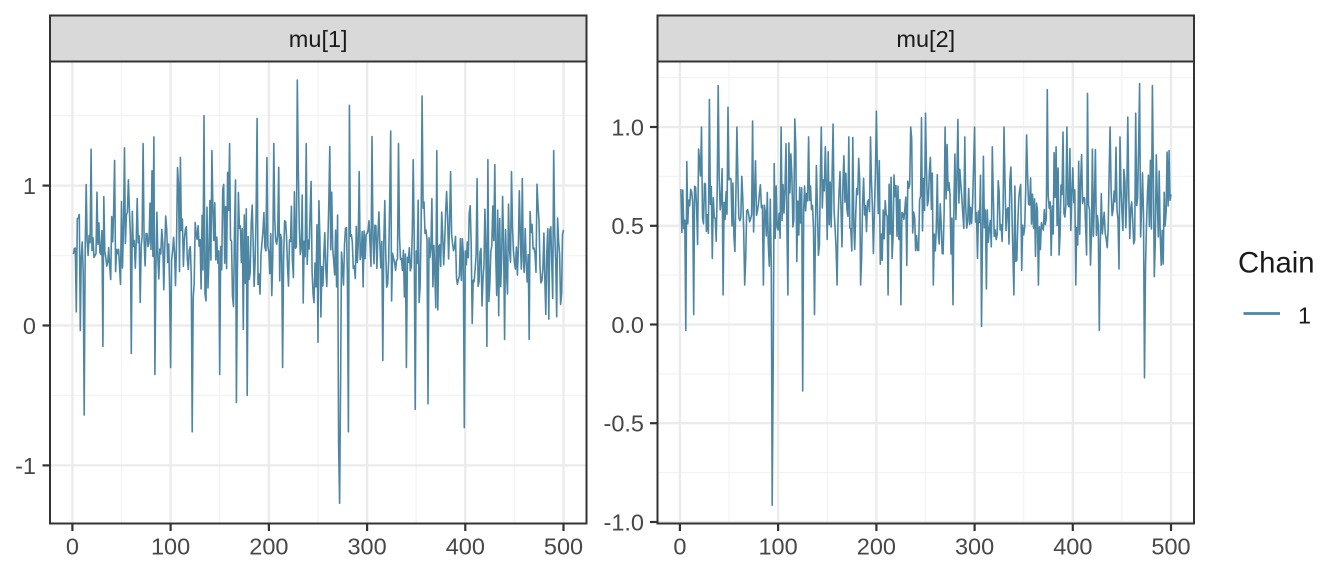 The width and height of the screenshot is (1344, 581). Describe the element at coordinates (318, 39) in the screenshot. I see `svg-text: mu[1]` at that location.